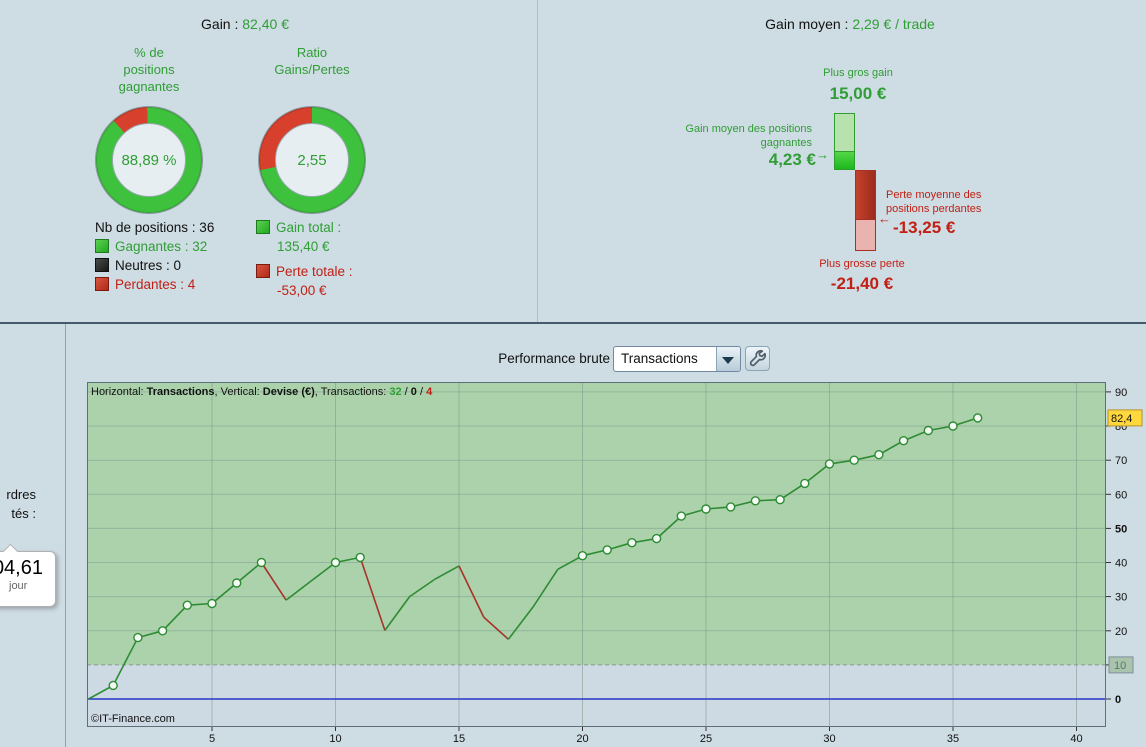 The width and height of the screenshot is (1146, 747). What do you see at coordinates (934, 202) in the screenshot?
I see `avg-loss-label: Perte moyenne des positions perdantes` at bounding box center [934, 202].